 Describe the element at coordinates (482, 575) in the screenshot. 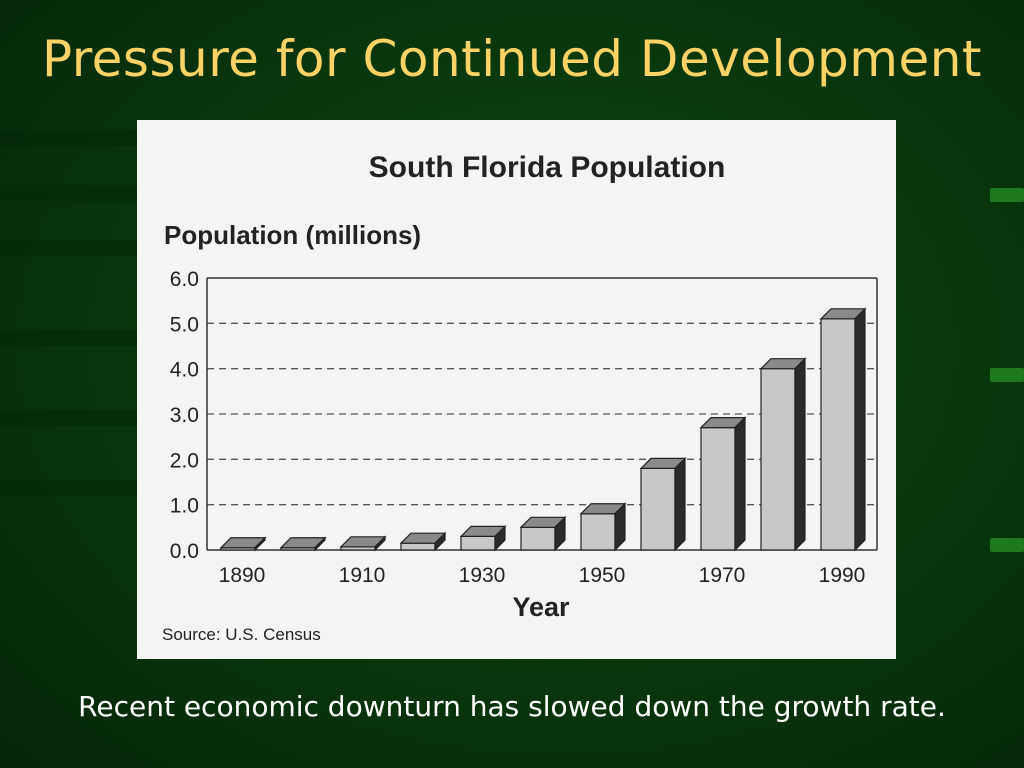

I see `x-tick-label: 1930` at that location.